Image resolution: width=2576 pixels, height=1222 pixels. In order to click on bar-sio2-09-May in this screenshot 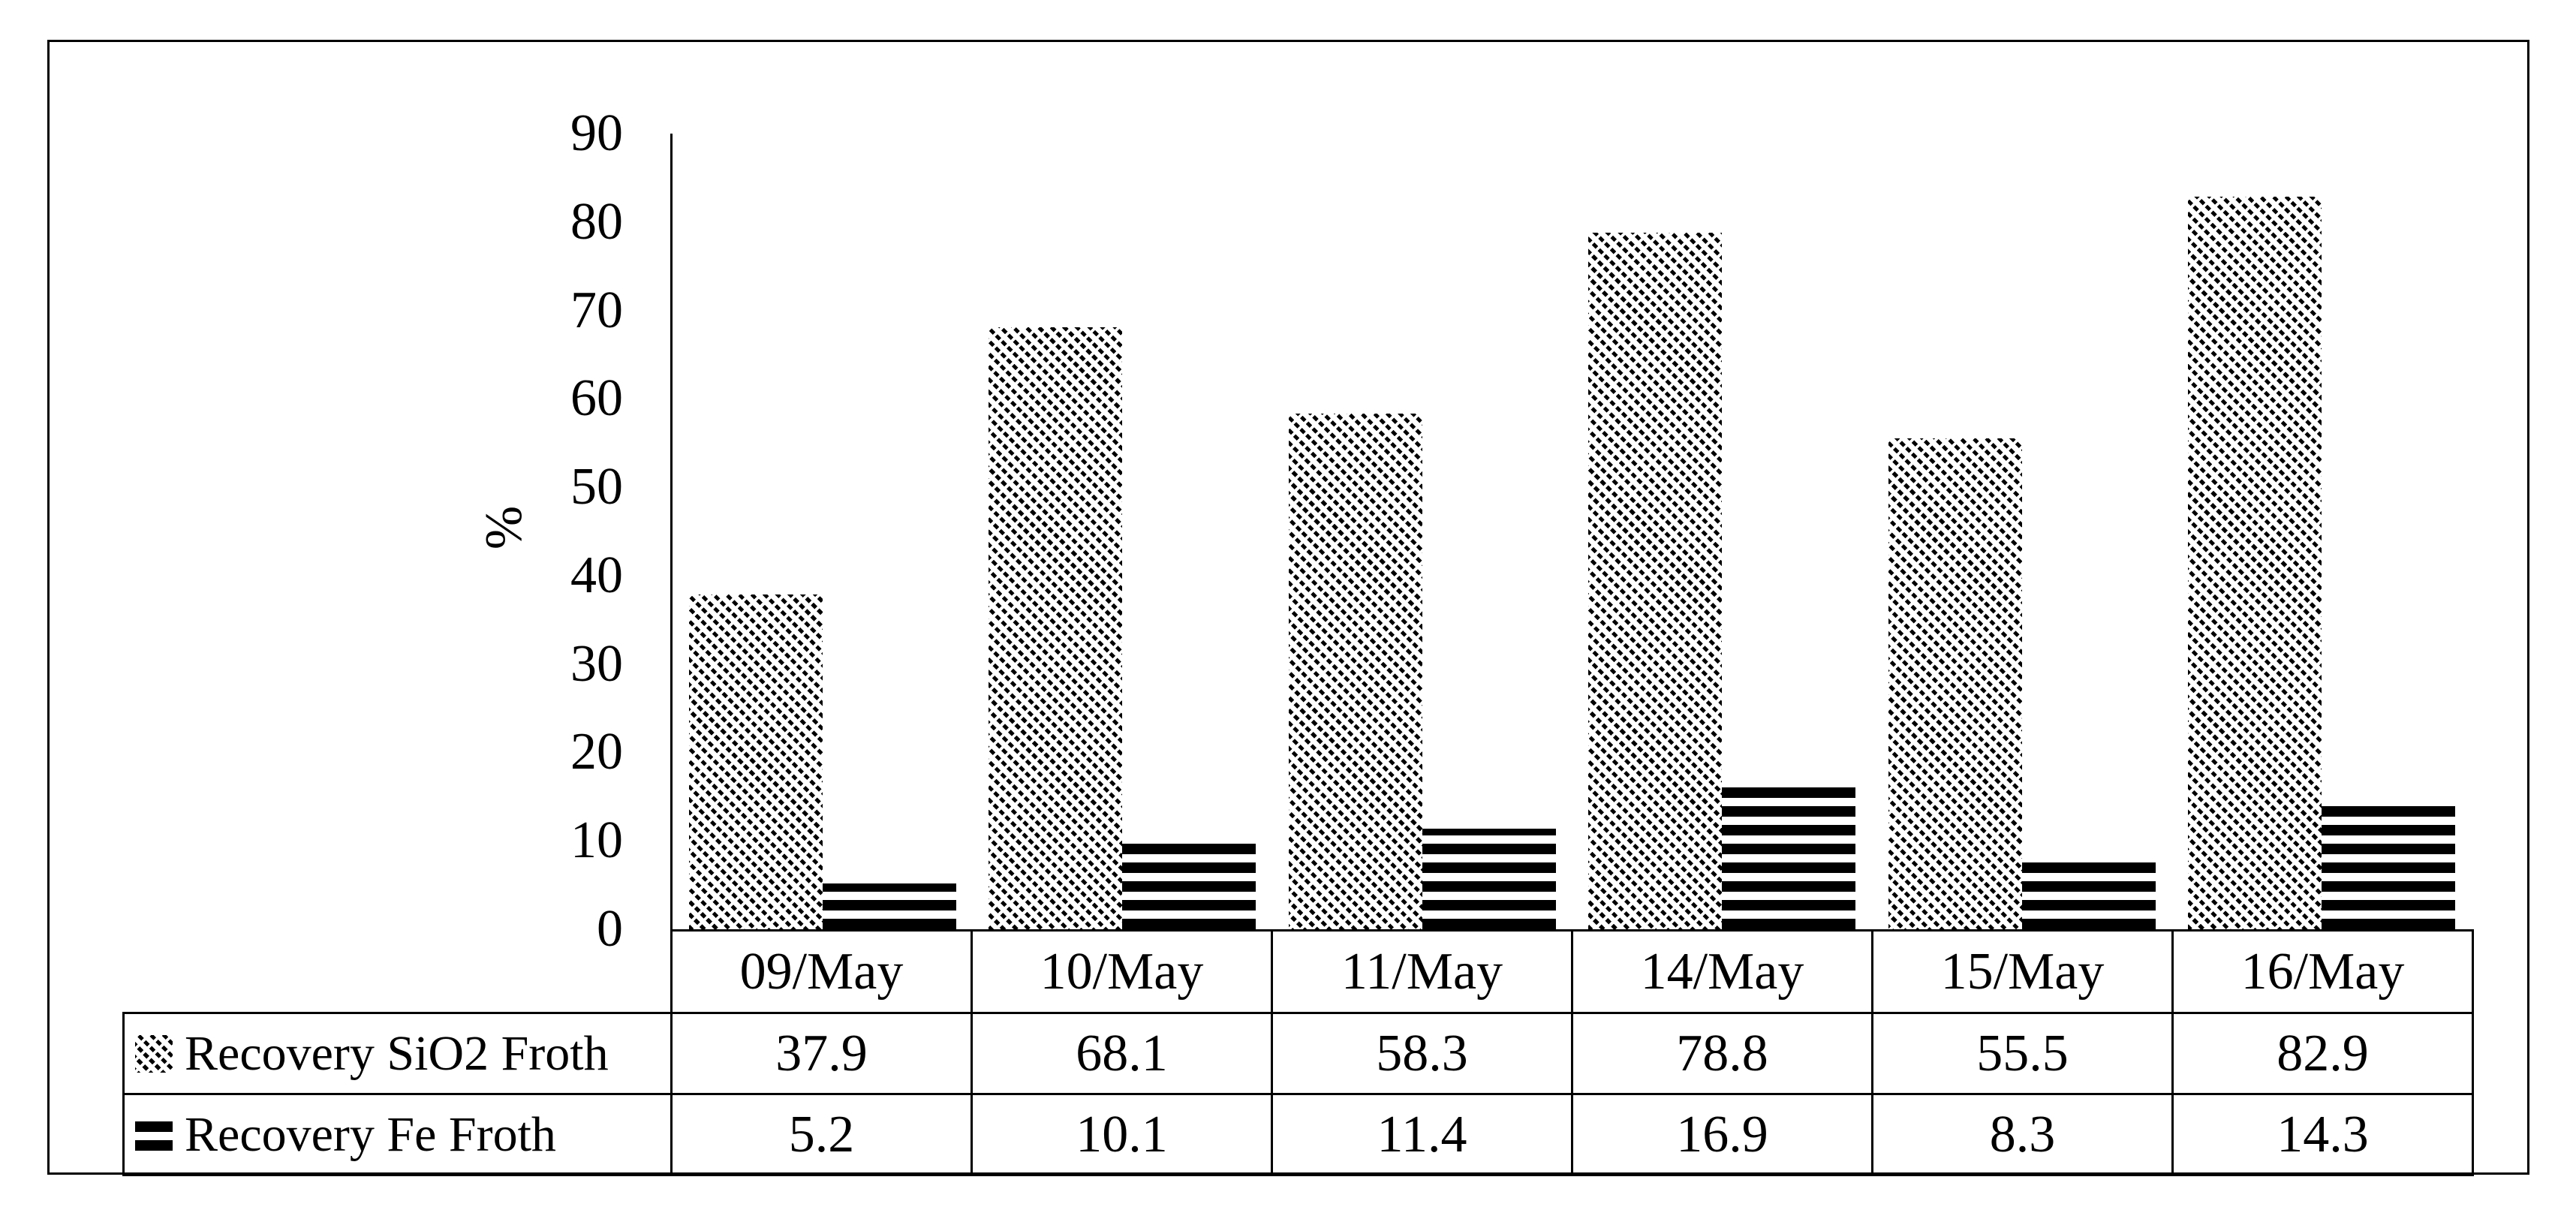, I will do `click(755, 761)`.